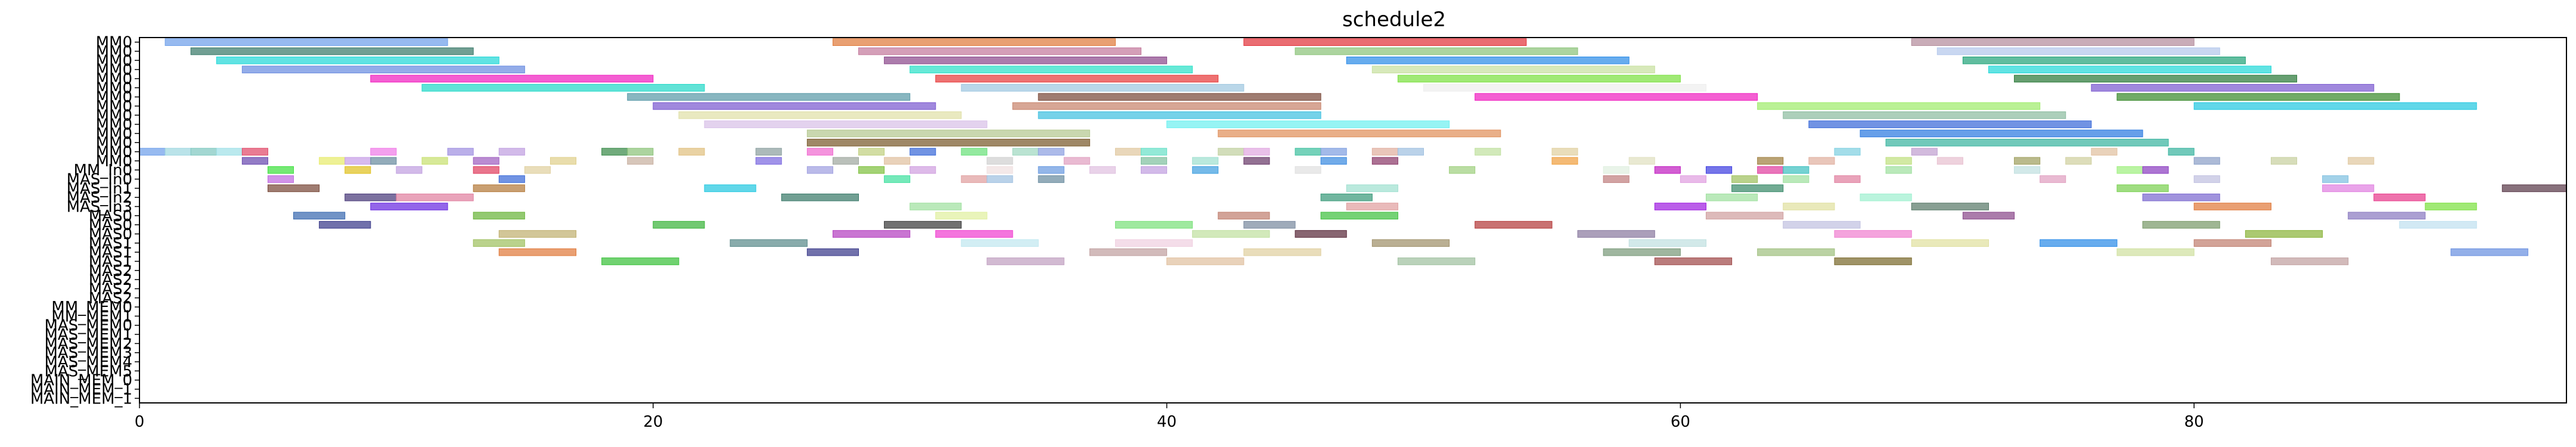 The image size is (2576, 447). What do you see at coordinates (92, 316) in the screenshot?
I see `y-tick-label: MM_MEM1` at bounding box center [92, 316].